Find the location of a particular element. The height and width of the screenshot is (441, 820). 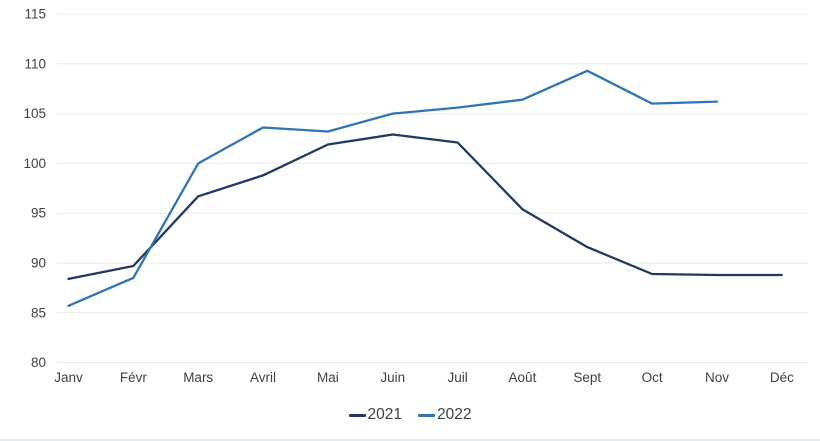

legend-item-2021: 2021 is located at coordinates (375, 415).